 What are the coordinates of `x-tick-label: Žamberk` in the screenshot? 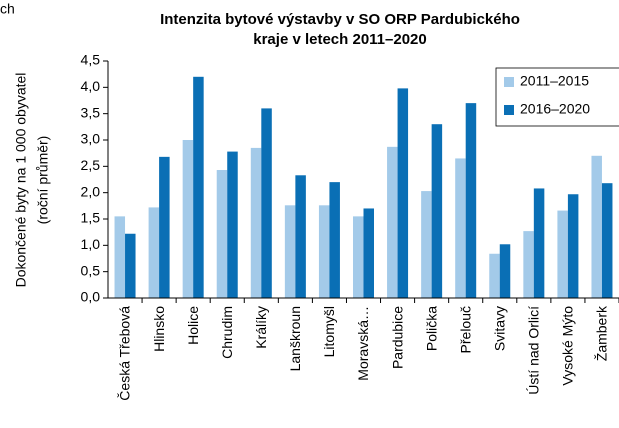 It's located at (602, 333).